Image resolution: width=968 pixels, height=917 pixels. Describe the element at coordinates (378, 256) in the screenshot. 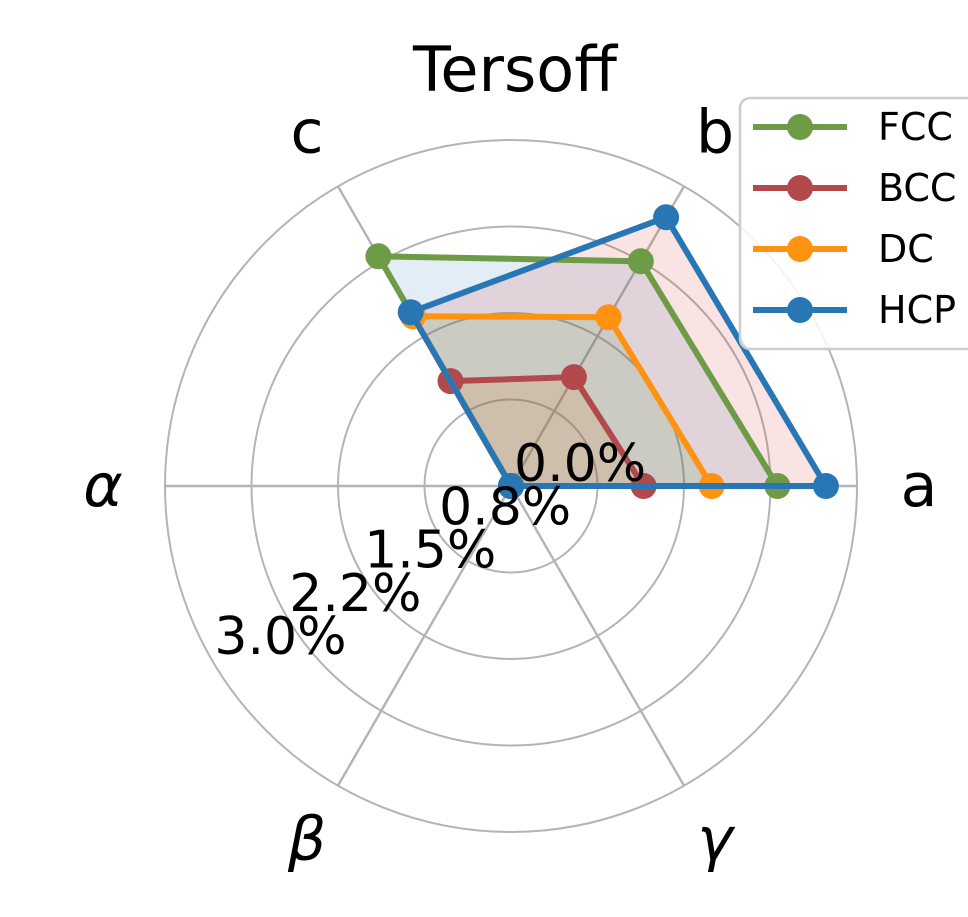

I see `series-marker-fcc-c` at that location.